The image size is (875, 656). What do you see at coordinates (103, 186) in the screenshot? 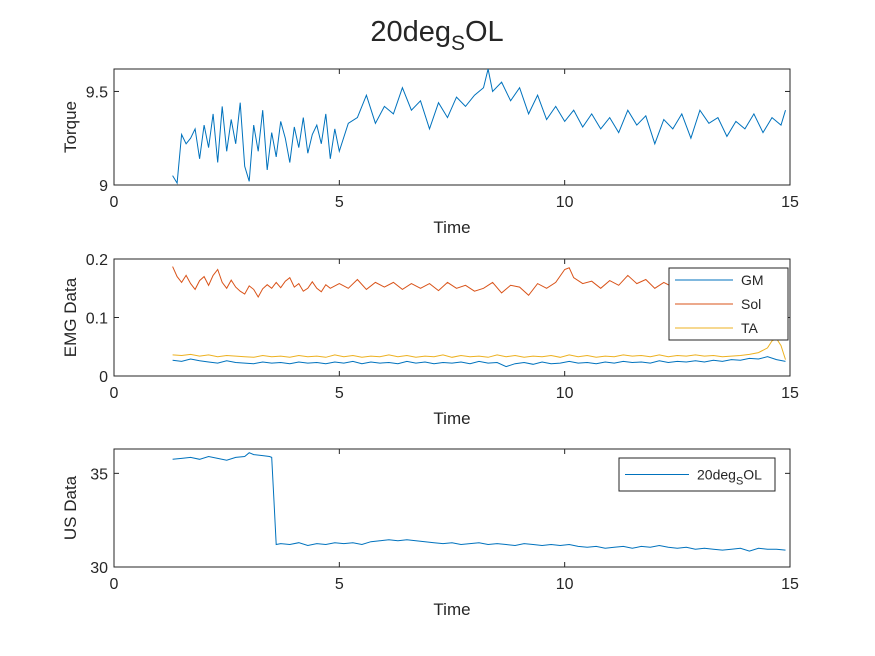
I see `y-tick-label: 9` at bounding box center [103, 186].